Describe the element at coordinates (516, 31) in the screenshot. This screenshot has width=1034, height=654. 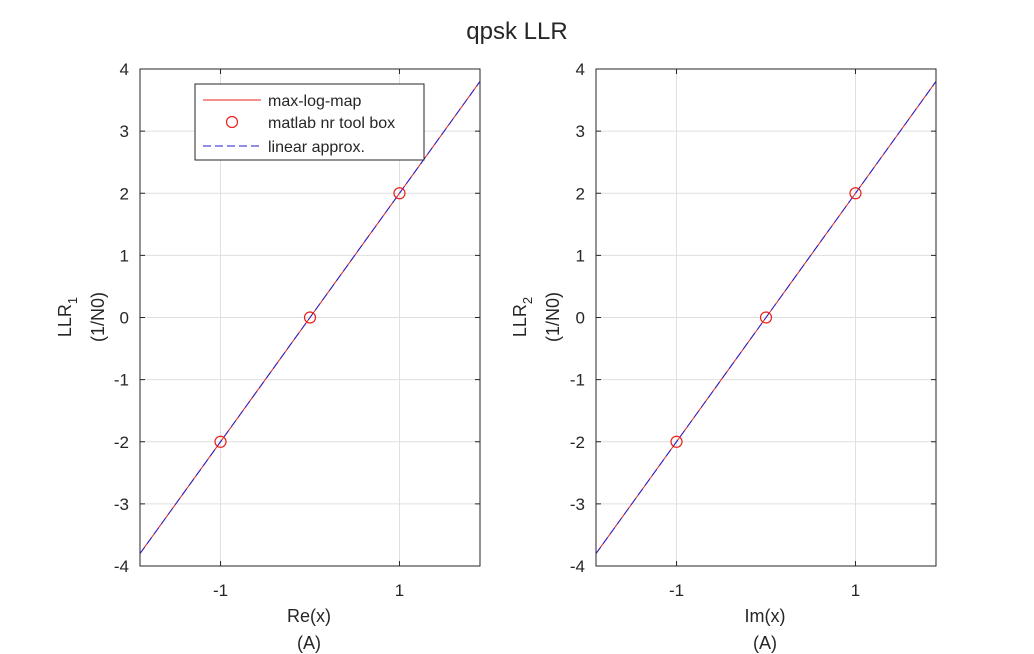
I see `figure-title: qpsk LLR` at that location.